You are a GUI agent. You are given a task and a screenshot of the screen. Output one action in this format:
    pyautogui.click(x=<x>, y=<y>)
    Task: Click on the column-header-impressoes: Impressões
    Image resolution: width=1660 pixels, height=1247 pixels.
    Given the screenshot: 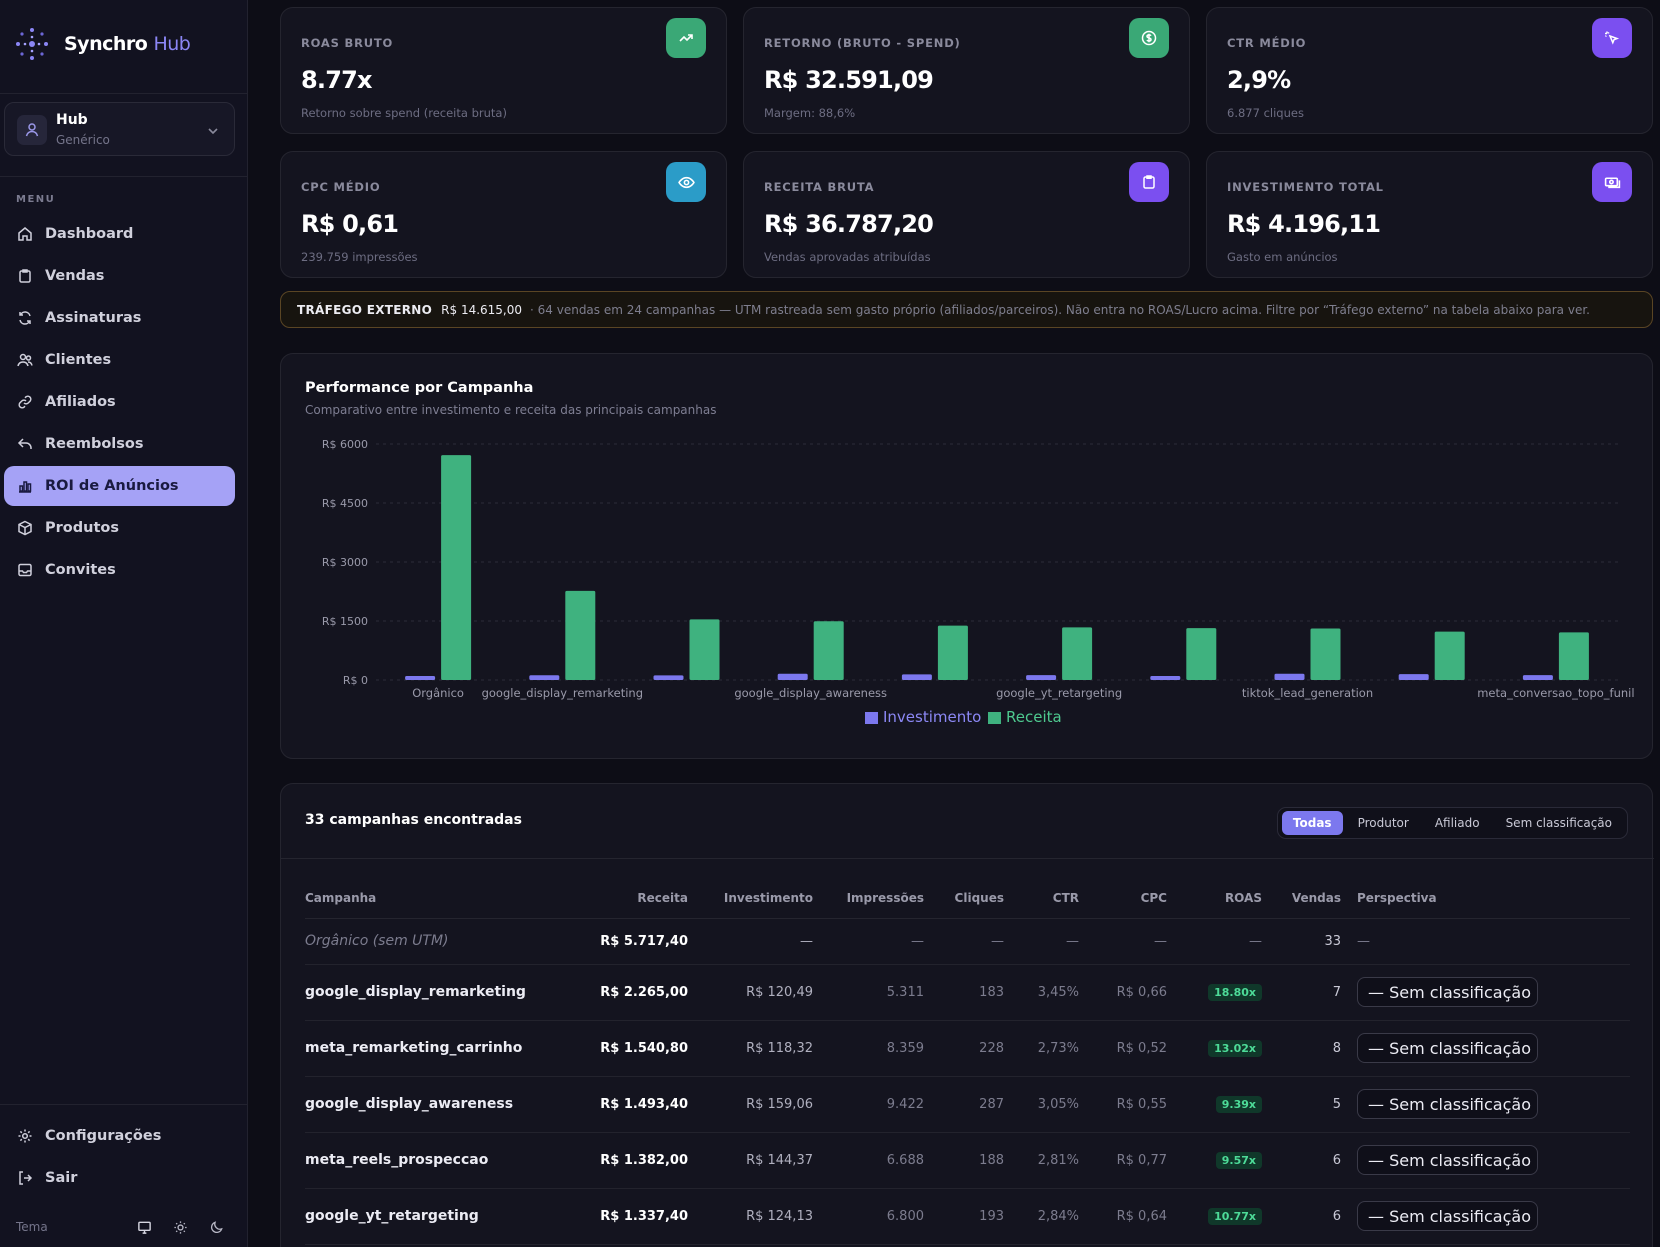 What is the action you would take?
    pyautogui.click(x=868, y=898)
    